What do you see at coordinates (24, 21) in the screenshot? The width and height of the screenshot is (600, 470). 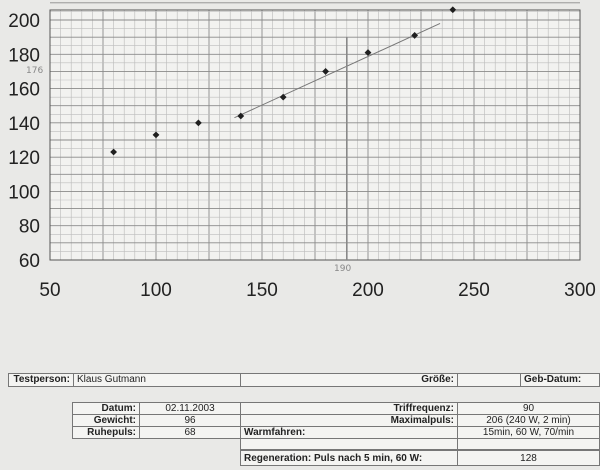 I see `y-tick-label: 200` at bounding box center [24, 21].